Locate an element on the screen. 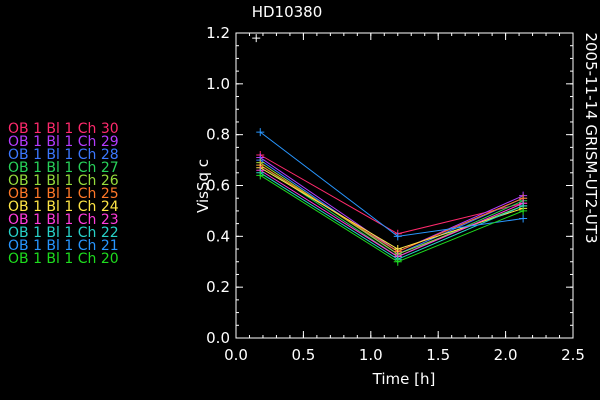 The width and height of the screenshot is (600, 400). y-axis-label: VisSq c is located at coordinates (203, 186).